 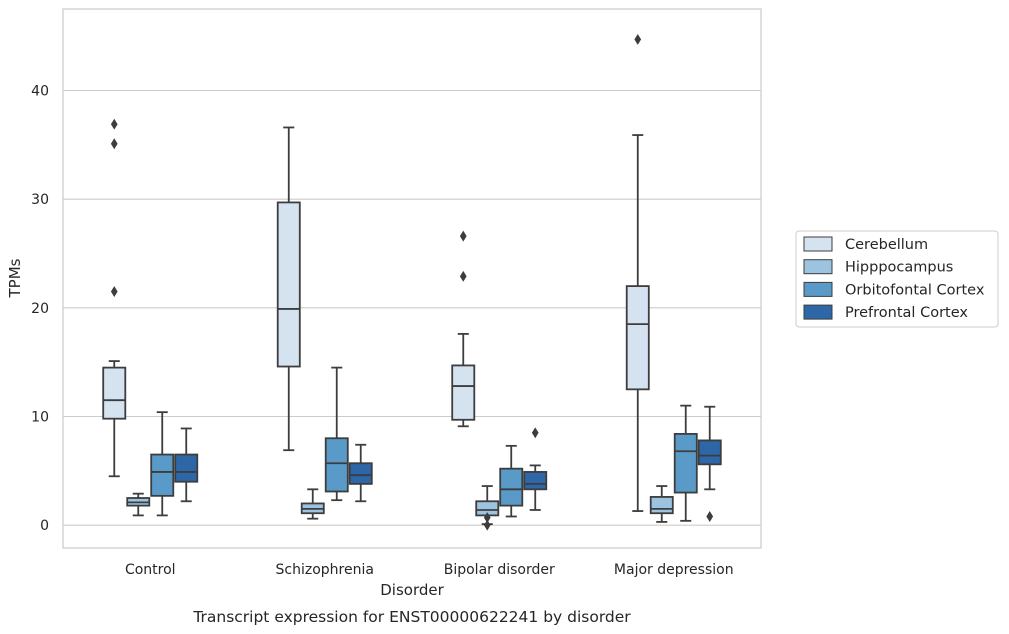 I want to click on legend-label: Orbitofontal Cortex, so click(x=915, y=290).